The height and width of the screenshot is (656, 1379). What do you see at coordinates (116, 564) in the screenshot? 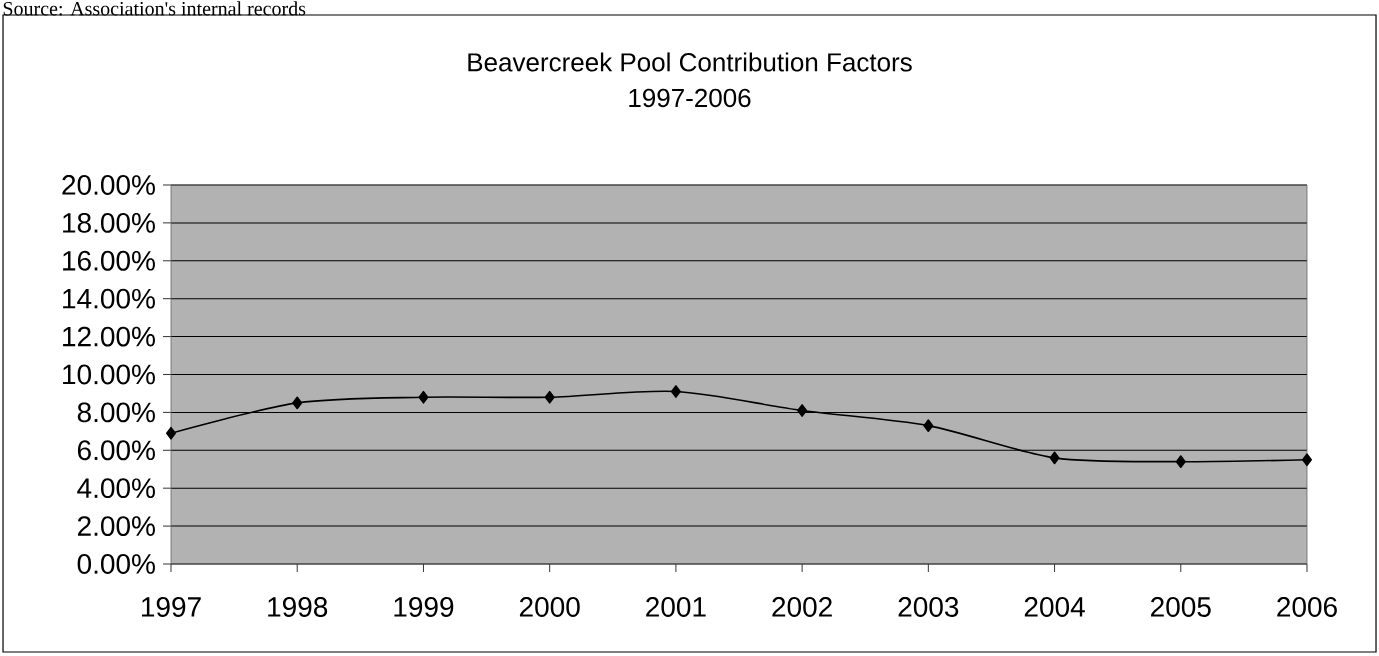
I see `y-tick-label: 0.00%` at bounding box center [116, 564].